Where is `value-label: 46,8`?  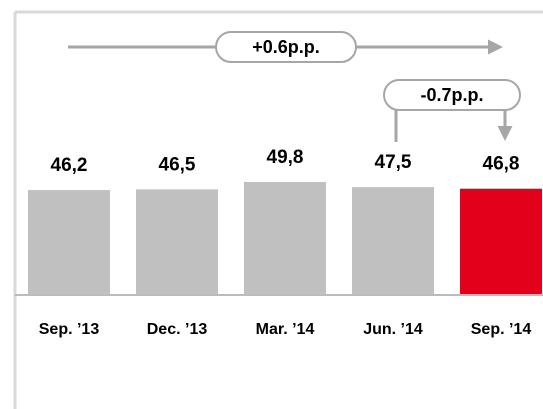 value-label: 46,8 is located at coordinates (501, 164).